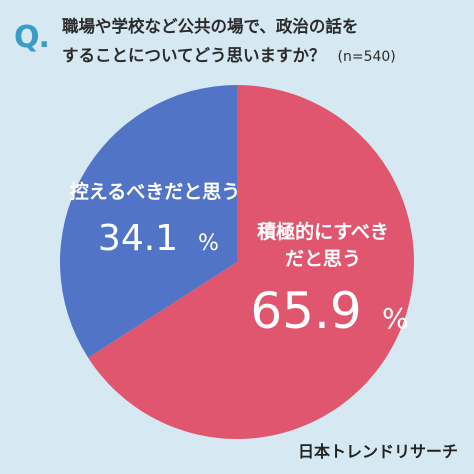 This screenshot has height=474, width=474. What do you see at coordinates (194, 55) in the screenshot?
I see `question-line-2-text: することについてどう思いますか？` at bounding box center [194, 55].